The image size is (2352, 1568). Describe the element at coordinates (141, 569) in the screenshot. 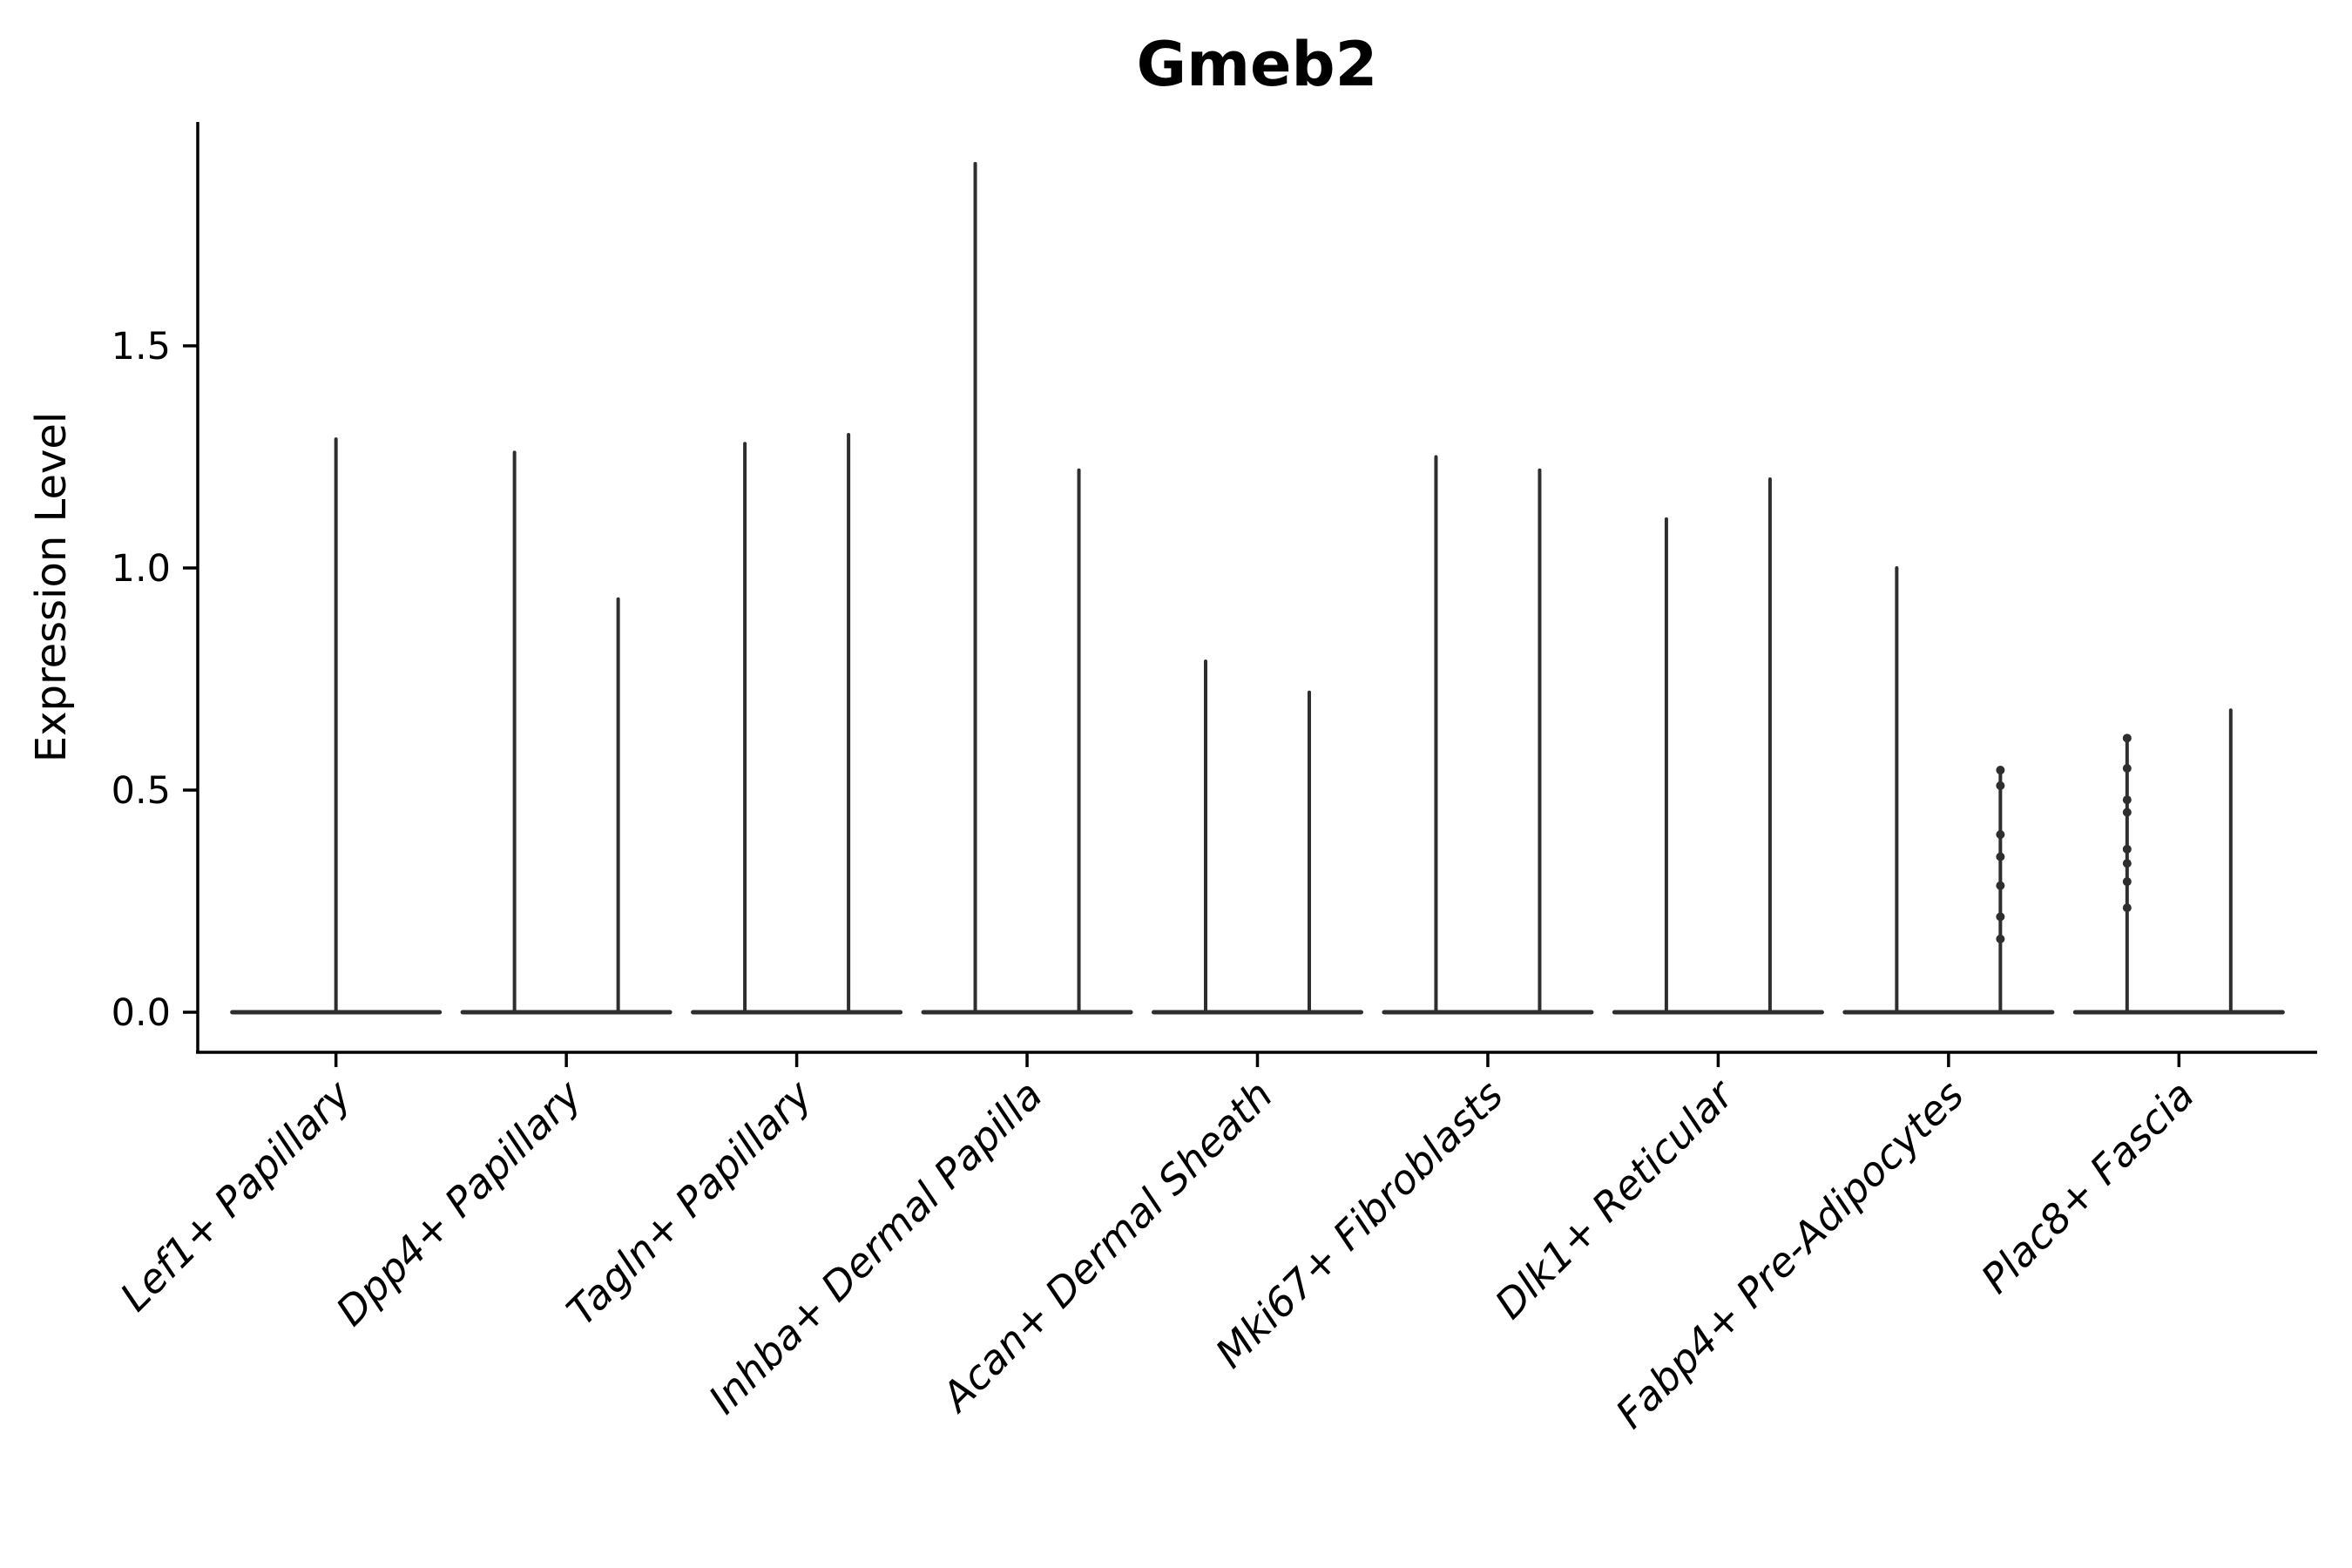

I see `y-tick-label: 1.0` at that location.